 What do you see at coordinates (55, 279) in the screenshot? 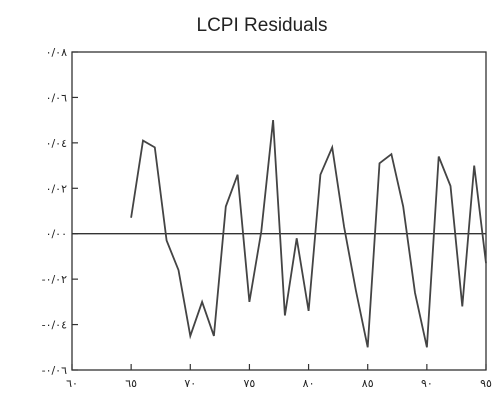
I see `y-tick-label: -٠/٠٢` at bounding box center [55, 279].